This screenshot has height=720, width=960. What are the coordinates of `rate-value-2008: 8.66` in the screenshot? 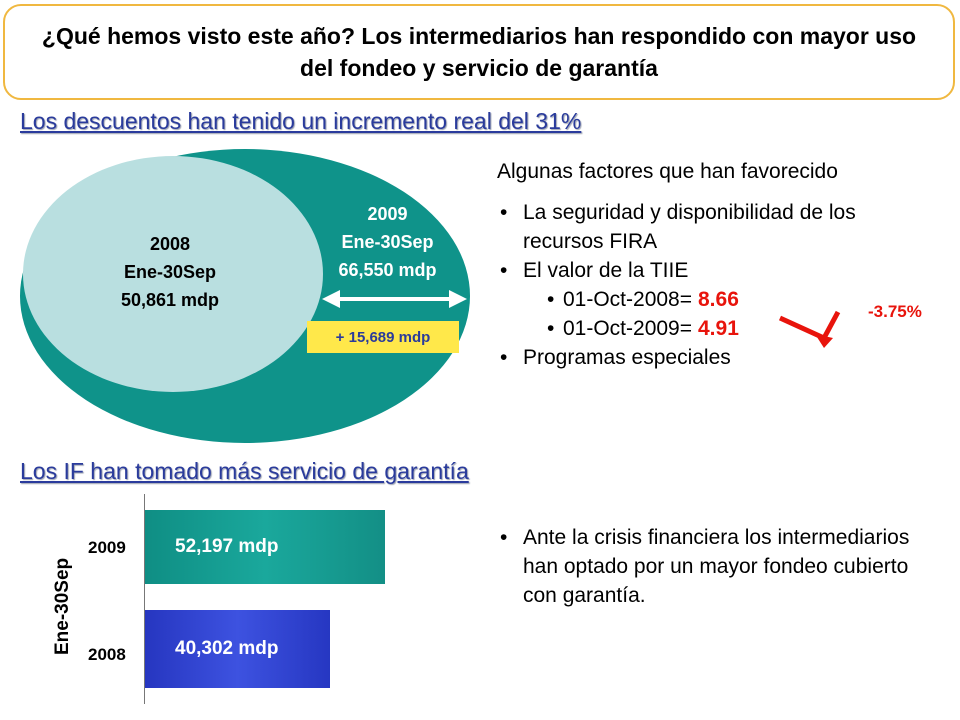 It's located at (718, 299).